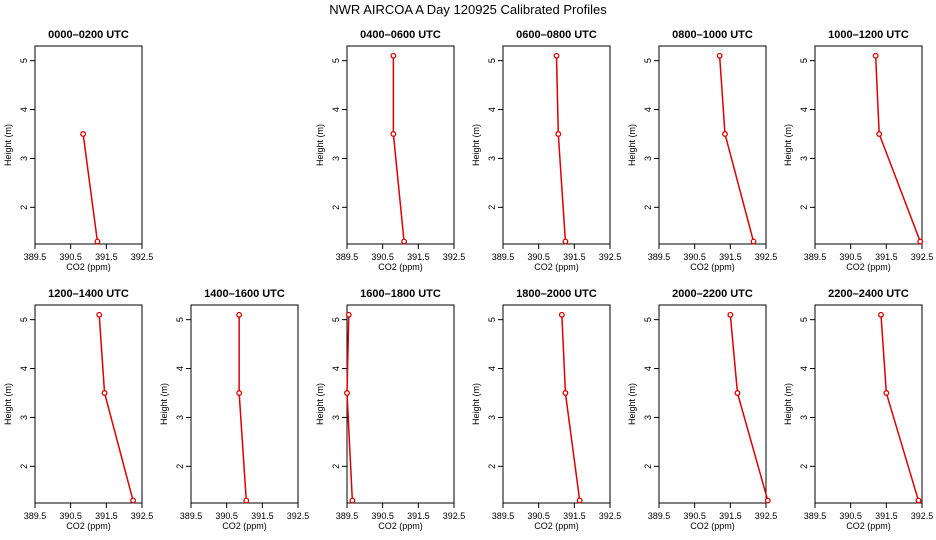  I want to click on panel-title: 1000–1200 UTC, so click(868, 35).